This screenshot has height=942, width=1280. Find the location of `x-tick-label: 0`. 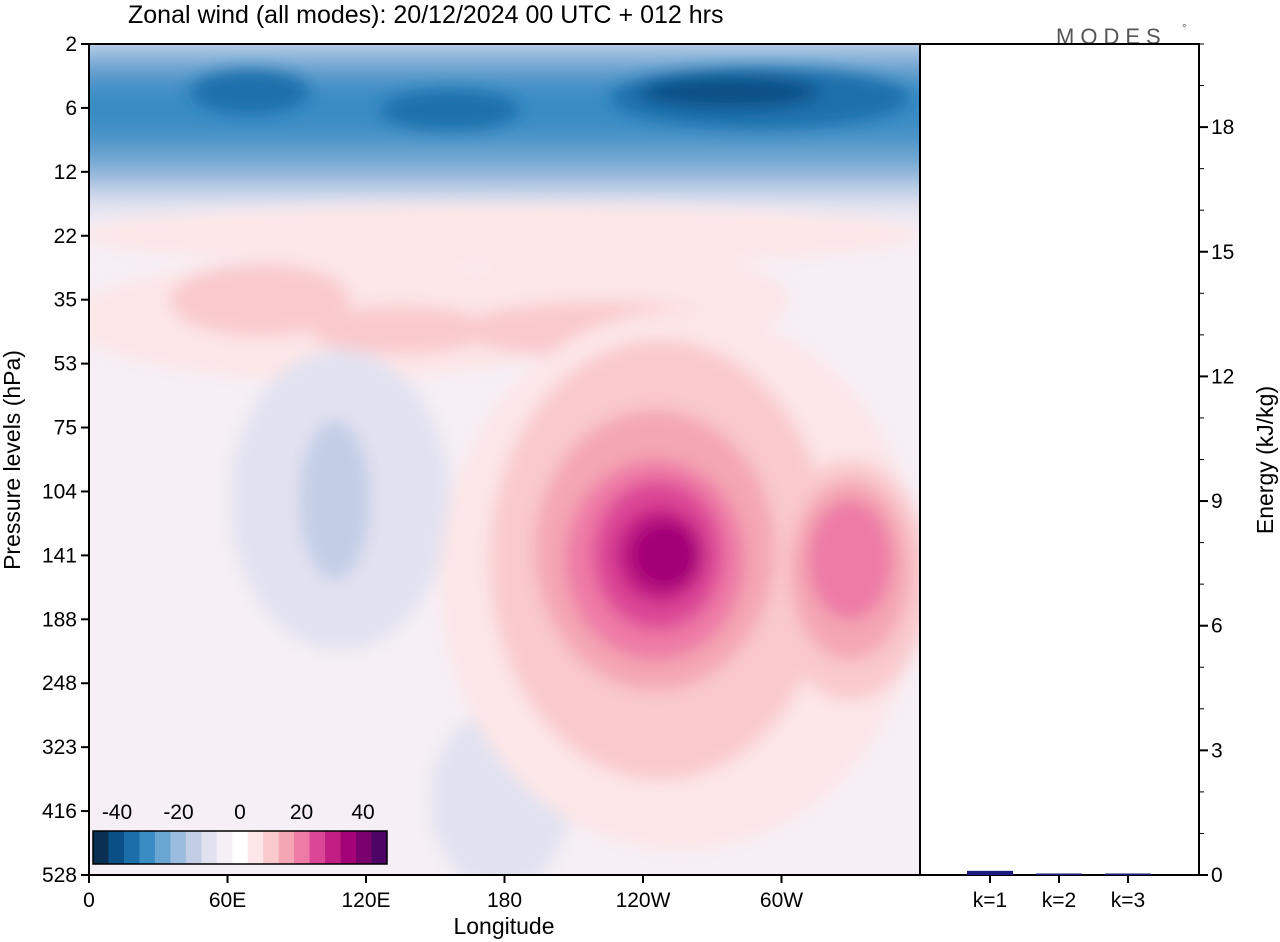

x-tick-label: 0 is located at coordinates (89, 900).